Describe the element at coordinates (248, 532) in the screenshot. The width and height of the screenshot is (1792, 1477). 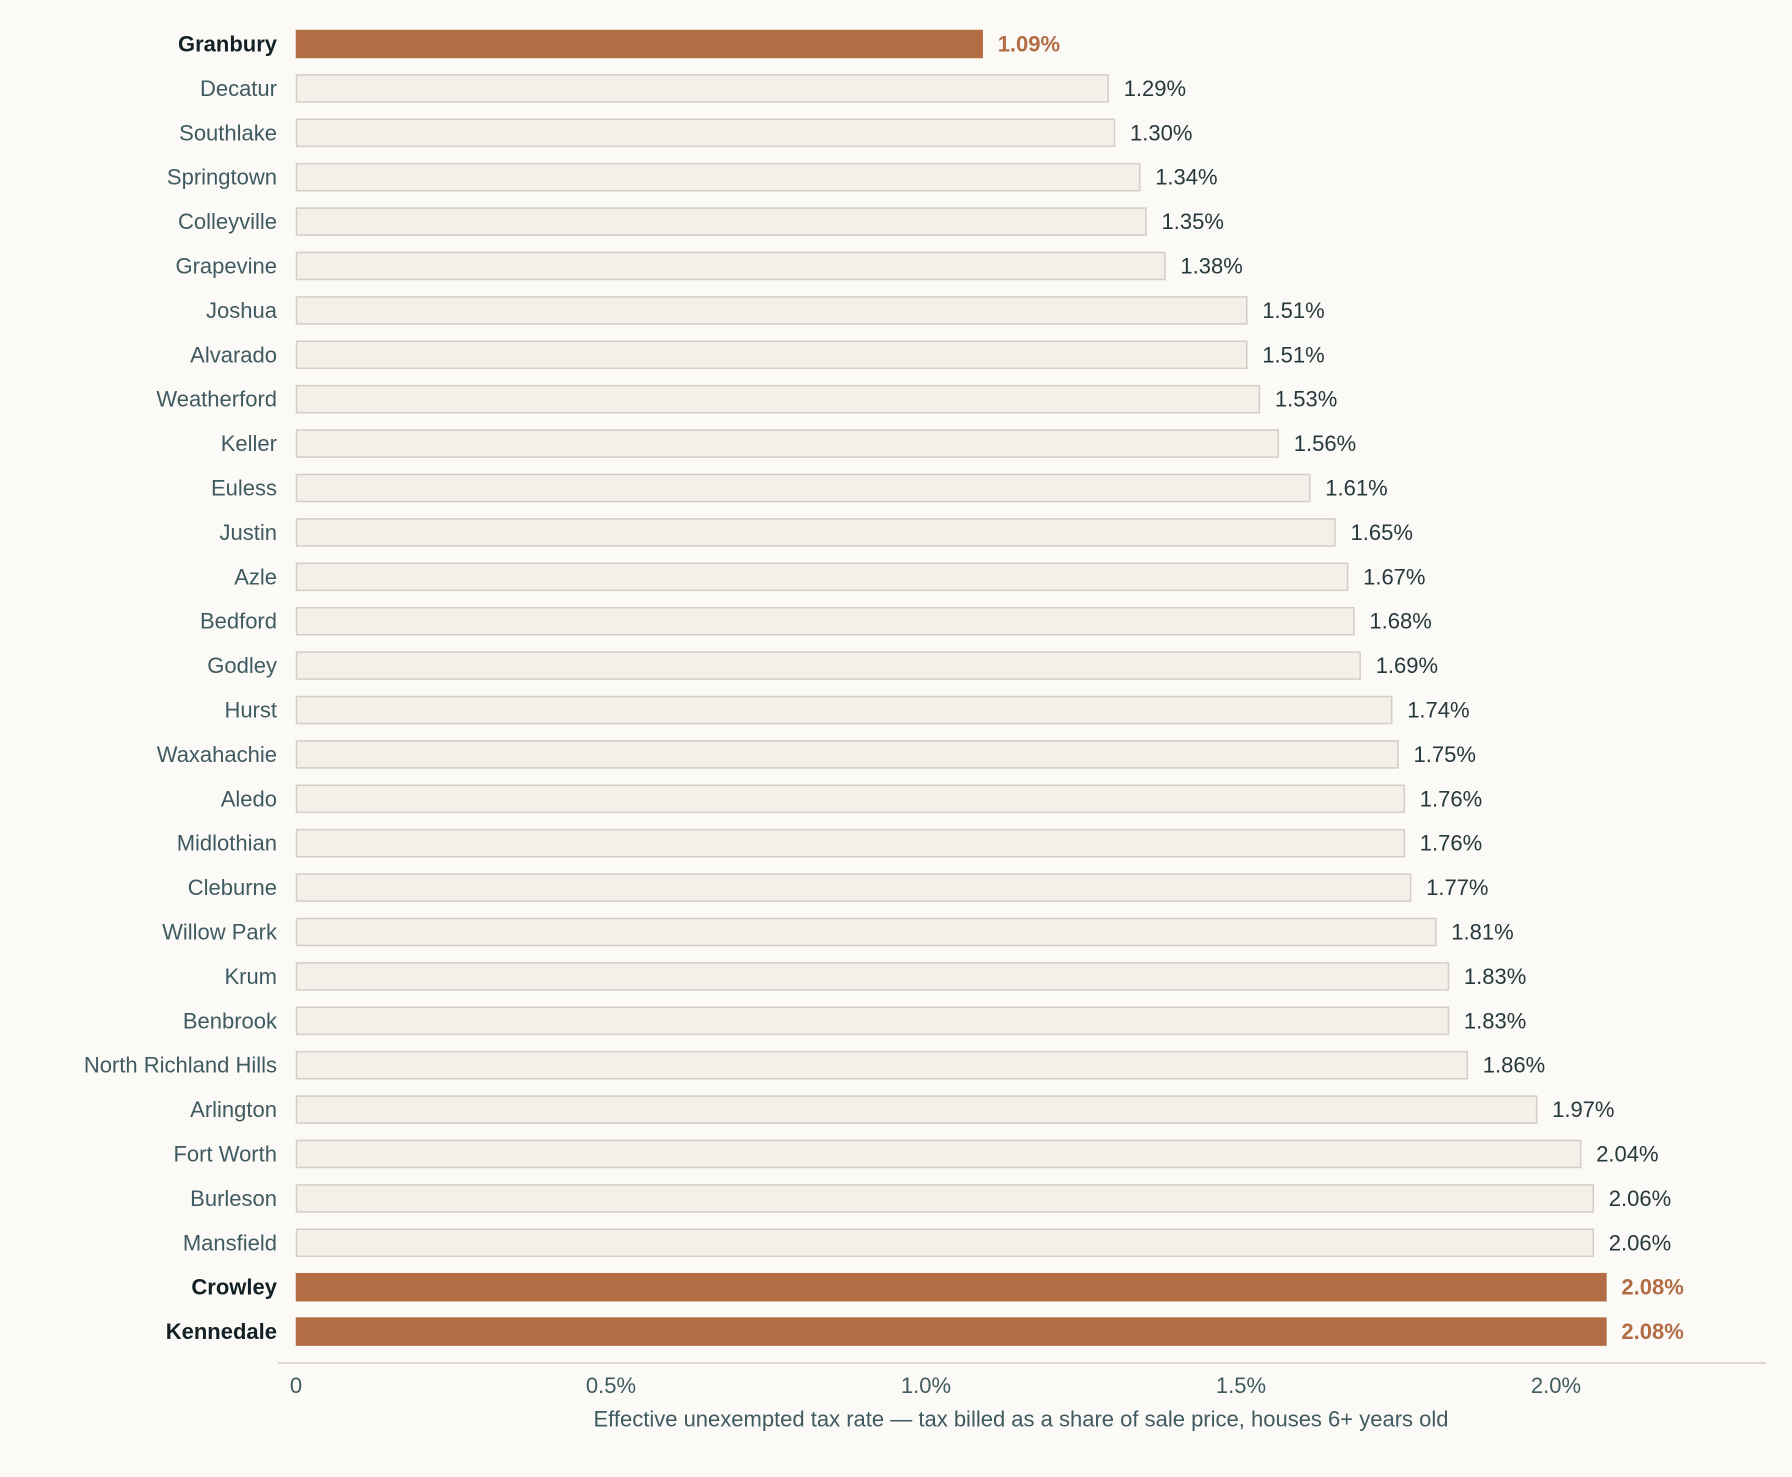
I see `category-label: Justin` at that location.